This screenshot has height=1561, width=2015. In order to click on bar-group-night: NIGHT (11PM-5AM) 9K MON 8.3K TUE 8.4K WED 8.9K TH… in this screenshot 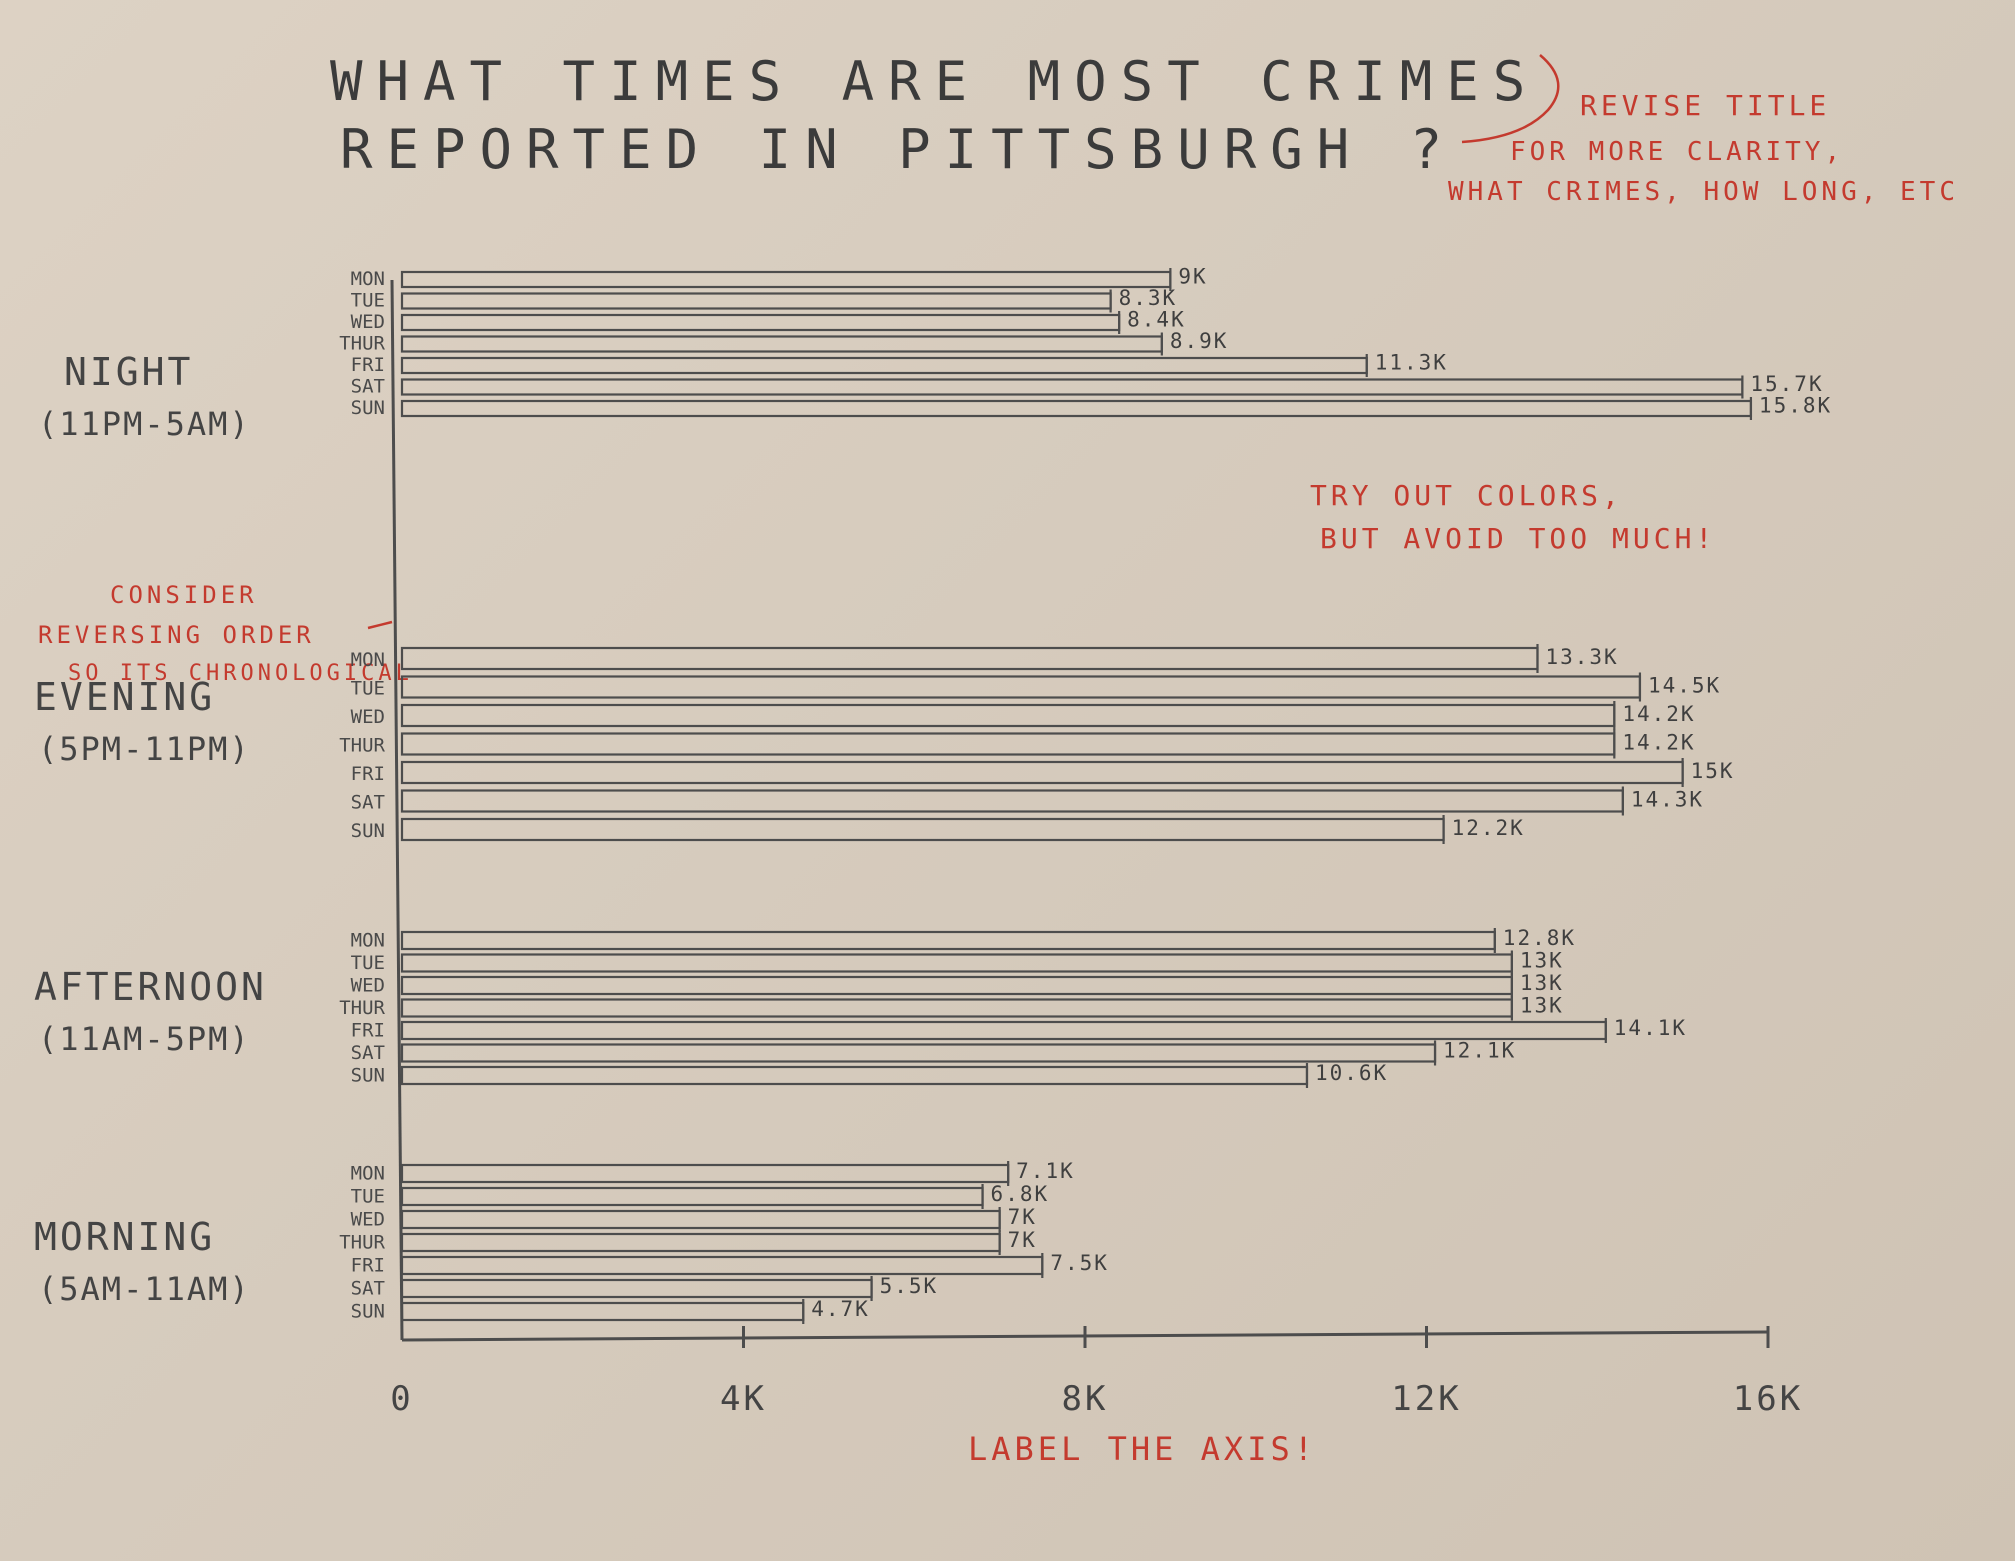, I will do `click(935, 353)`.